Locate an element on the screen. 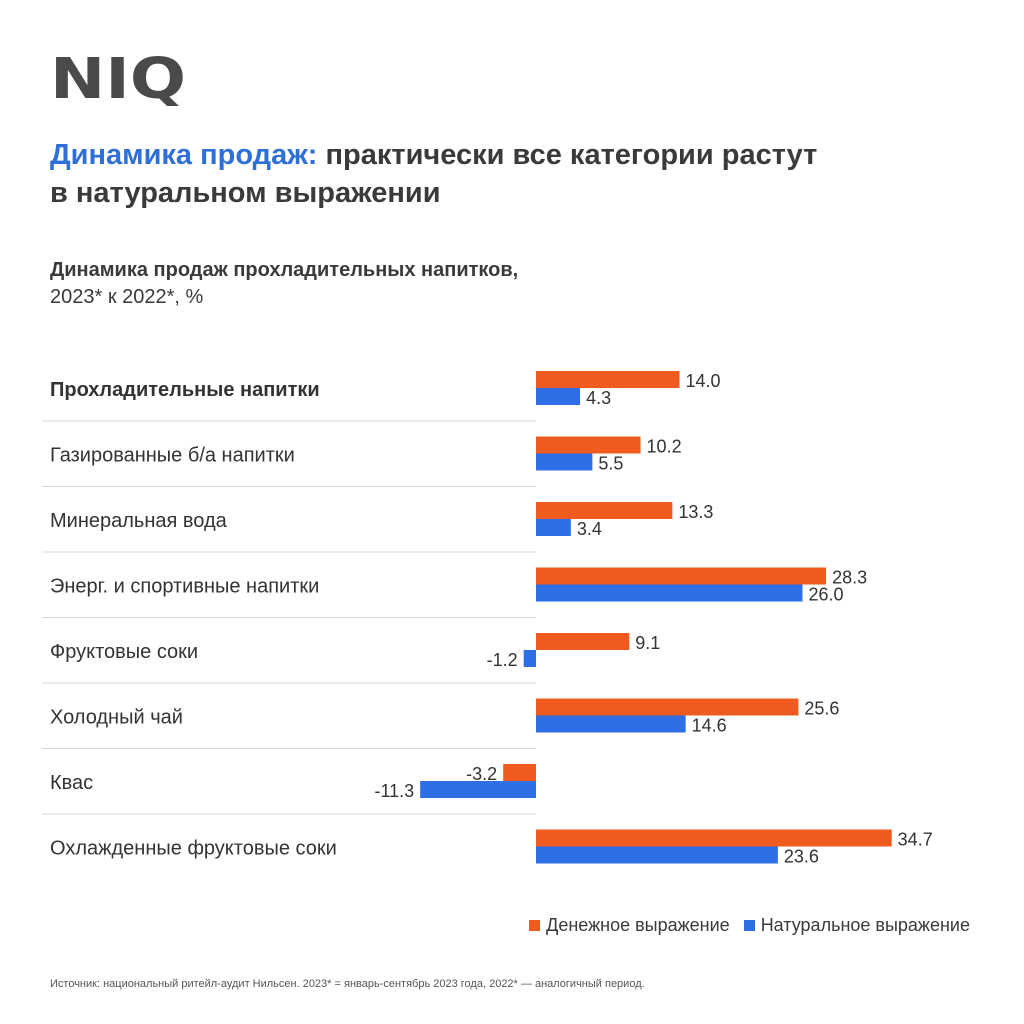 The image size is (1024, 1024). niq-logo: NIQ is located at coordinates (118, 80).